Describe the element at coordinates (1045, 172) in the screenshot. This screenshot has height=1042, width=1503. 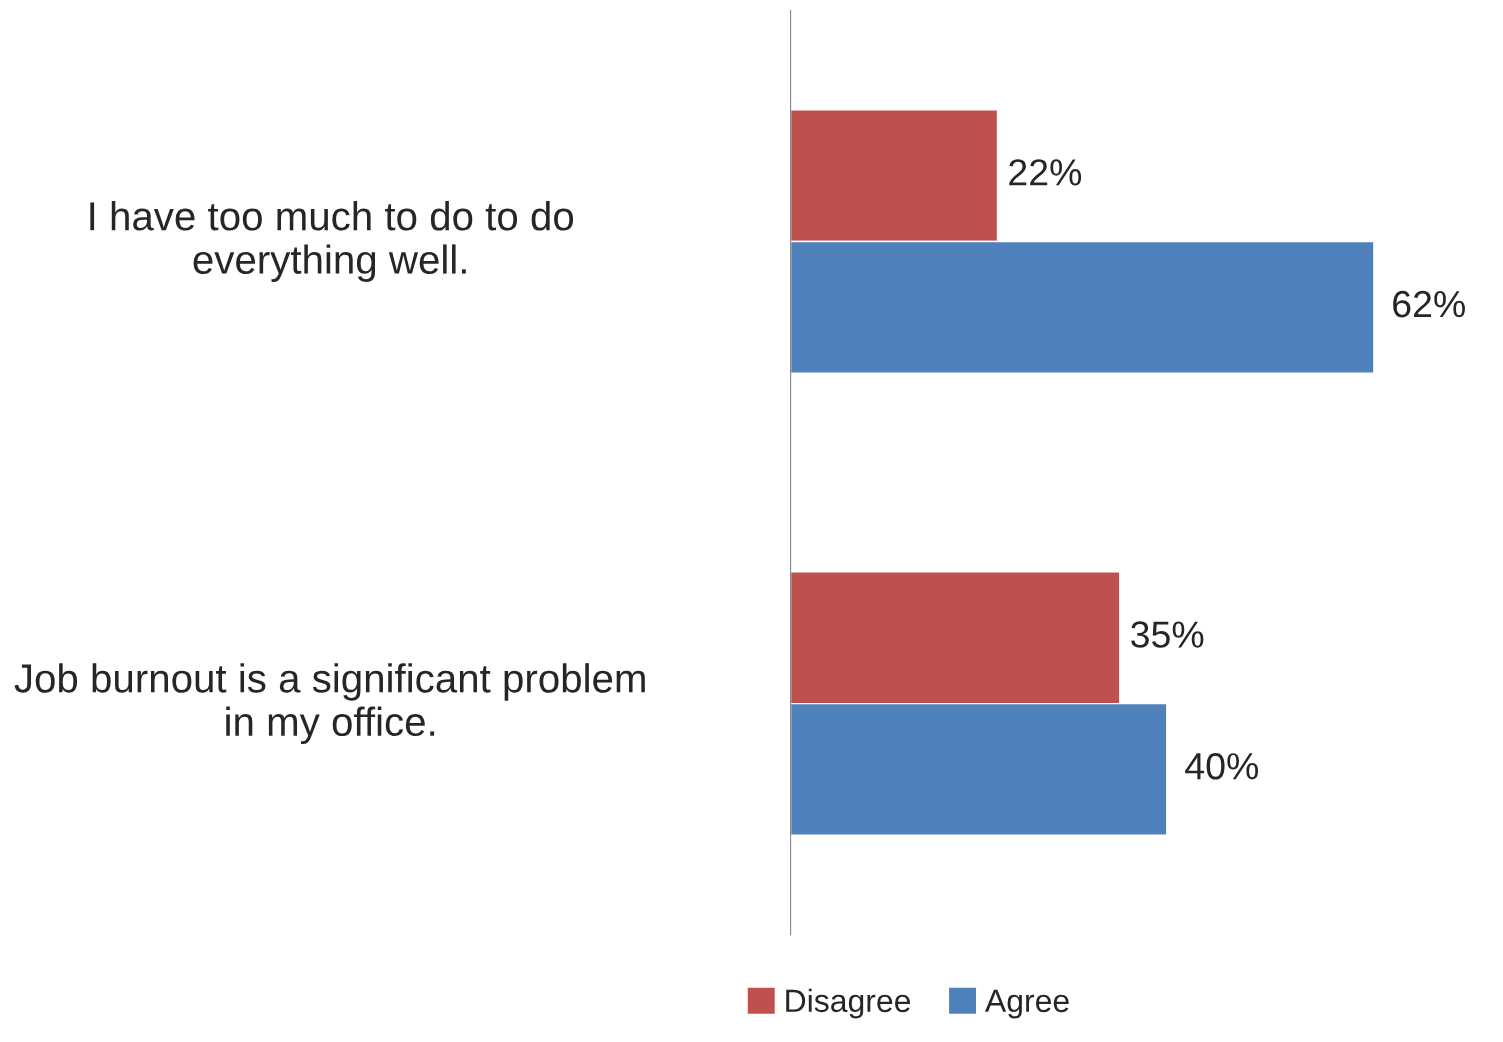
I see `data-label: 22%` at that location.